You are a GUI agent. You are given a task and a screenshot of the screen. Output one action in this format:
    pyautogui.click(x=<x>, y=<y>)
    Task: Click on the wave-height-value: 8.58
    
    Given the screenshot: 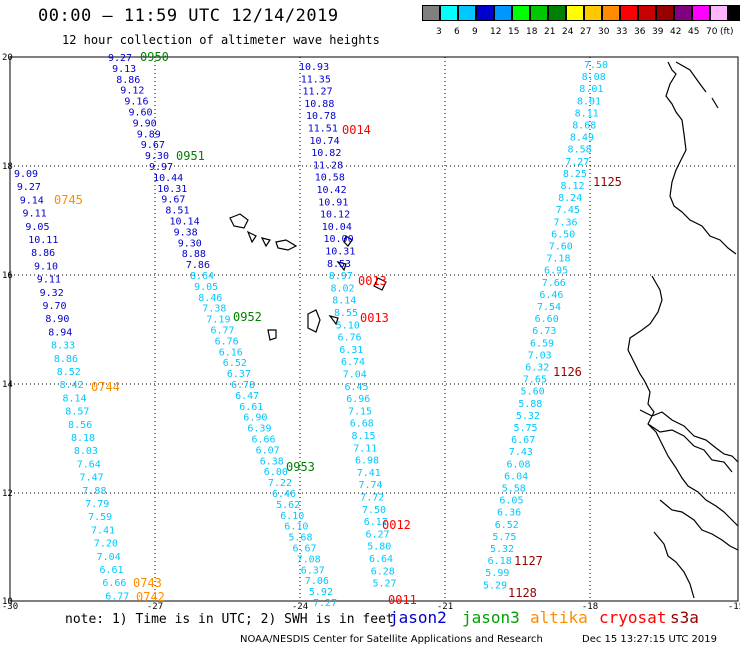 What is the action you would take?
    pyautogui.click(x=580, y=150)
    